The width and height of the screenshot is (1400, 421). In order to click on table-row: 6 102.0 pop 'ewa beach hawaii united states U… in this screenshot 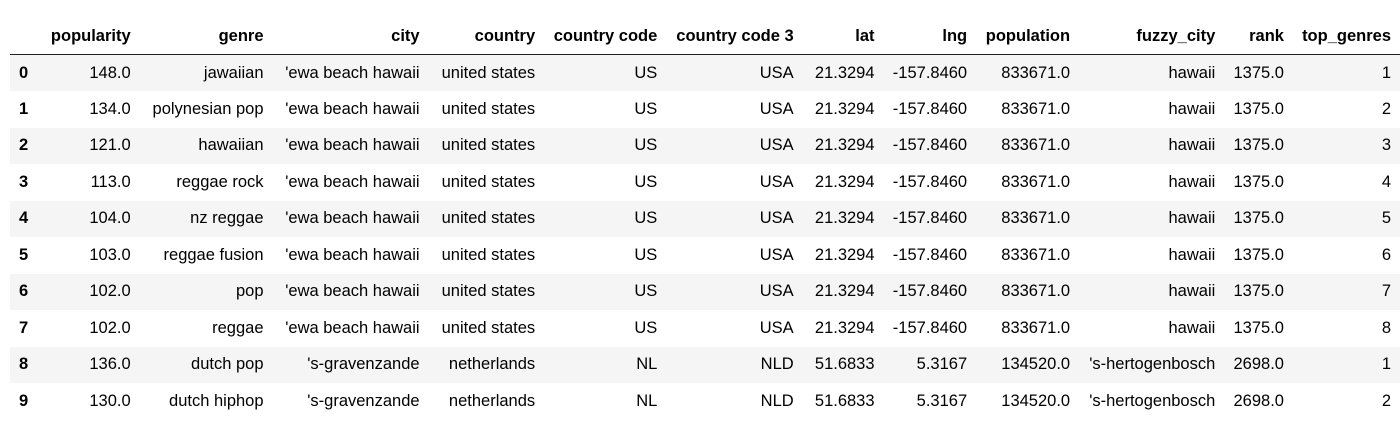, I will do `click(705, 291)`.